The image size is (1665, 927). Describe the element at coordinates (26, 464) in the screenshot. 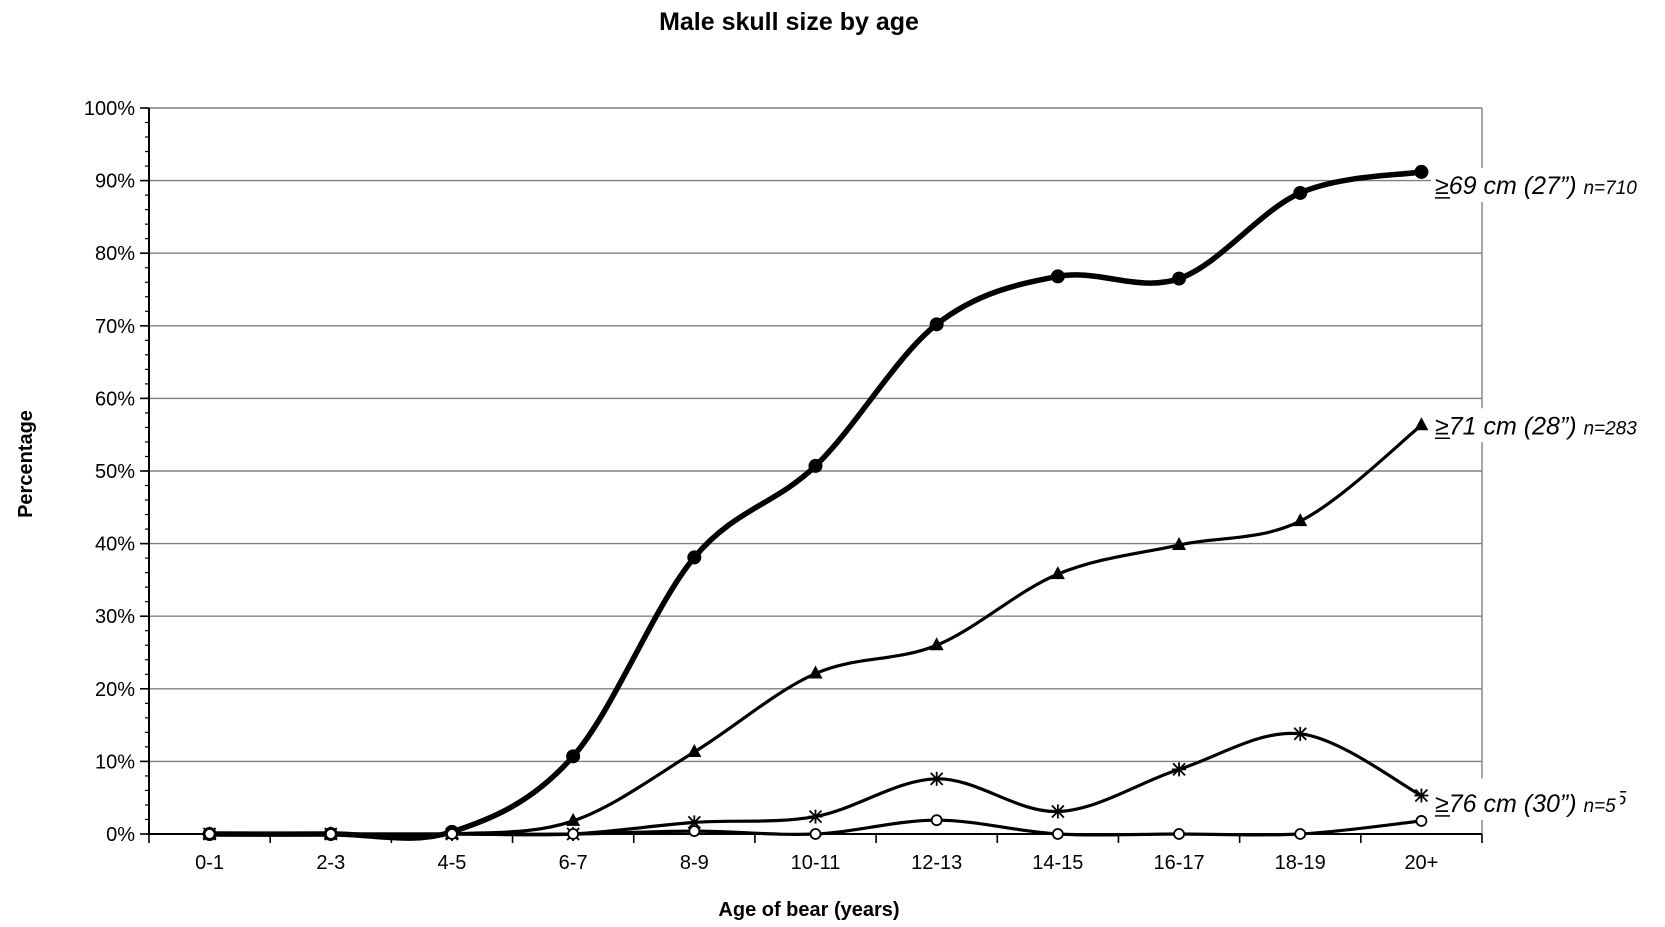

I see `y-axis-label: Percentage` at that location.